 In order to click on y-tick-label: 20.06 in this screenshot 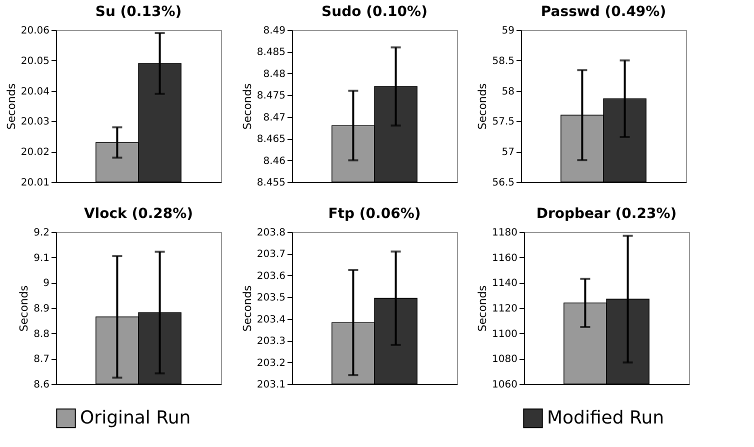, I will do `click(35, 31)`.